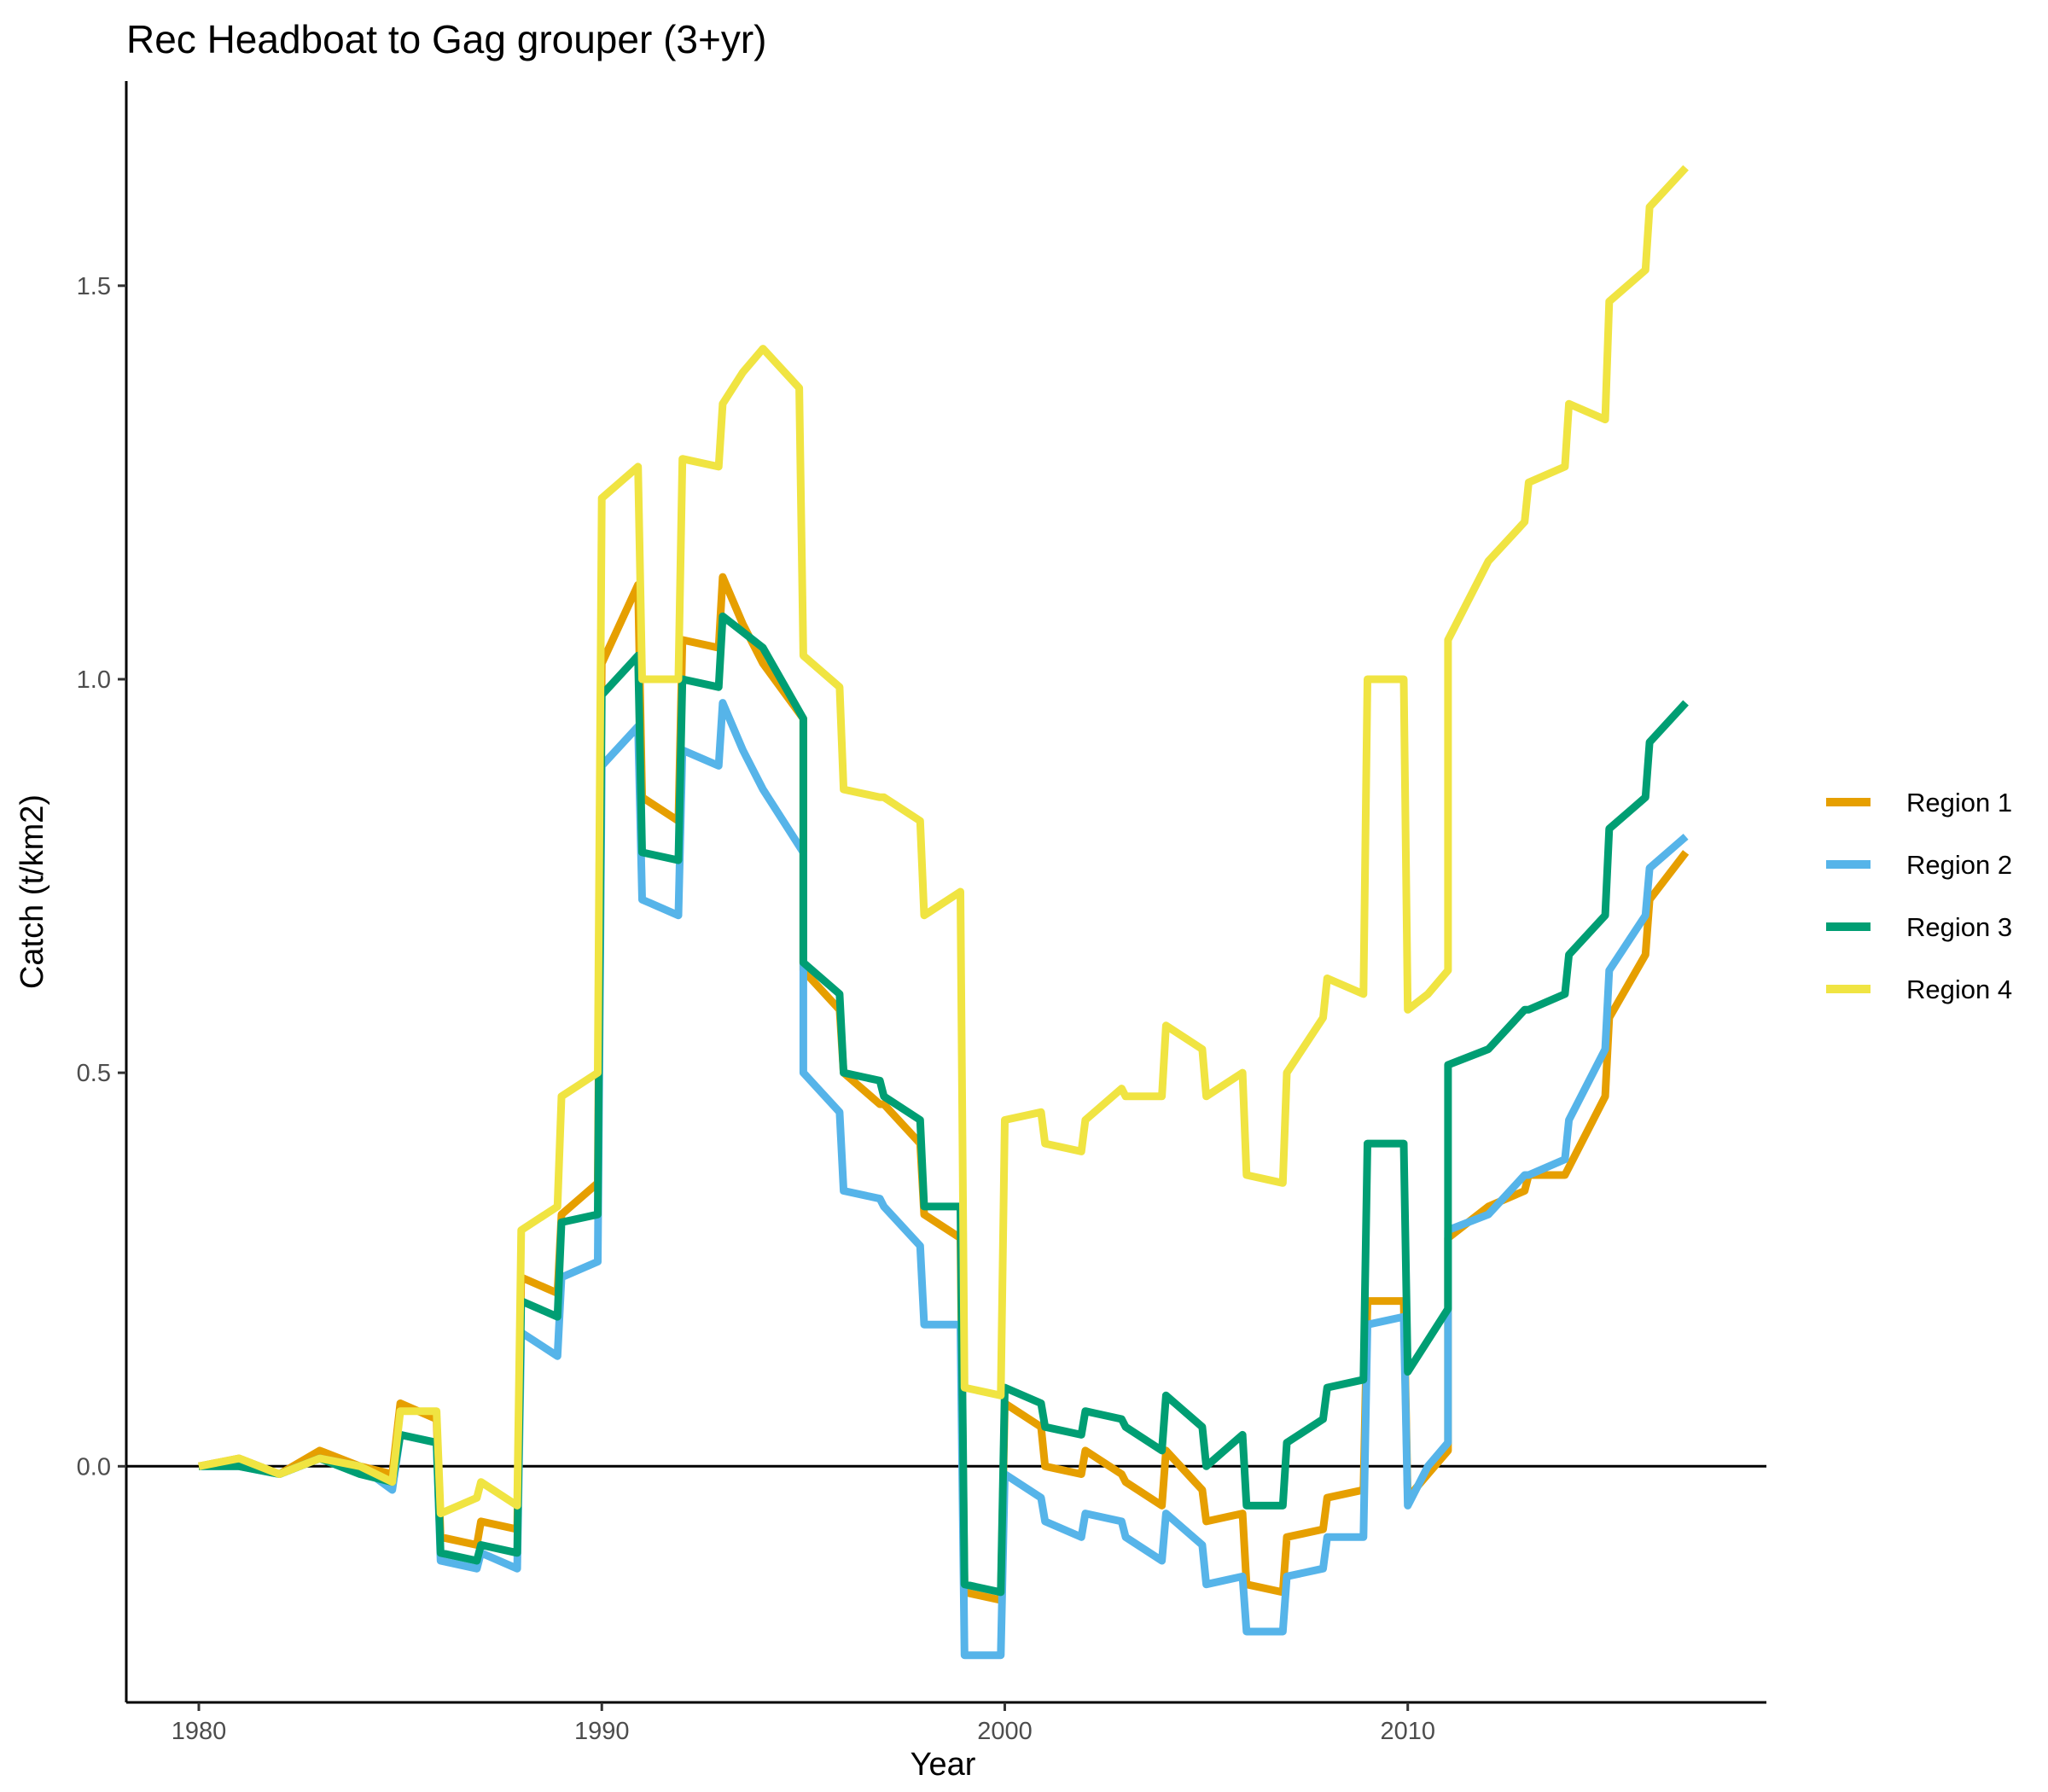 This screenshot has width=2048, height=1792. What do you see at coordinates (602, 1731) in the screenshot?
I see `x-tick-label: 1990` at bounding box center [602, 1731].